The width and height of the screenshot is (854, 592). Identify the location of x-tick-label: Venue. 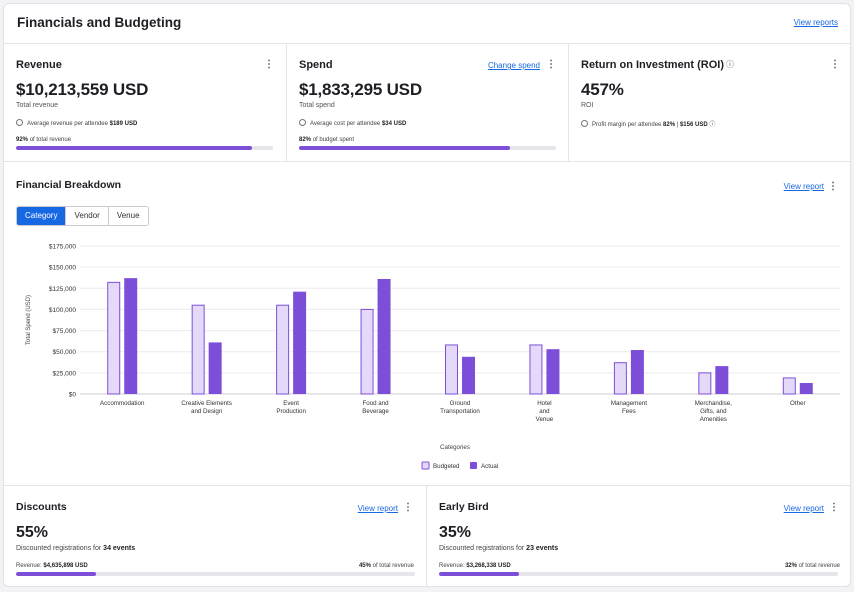
(545, 419).